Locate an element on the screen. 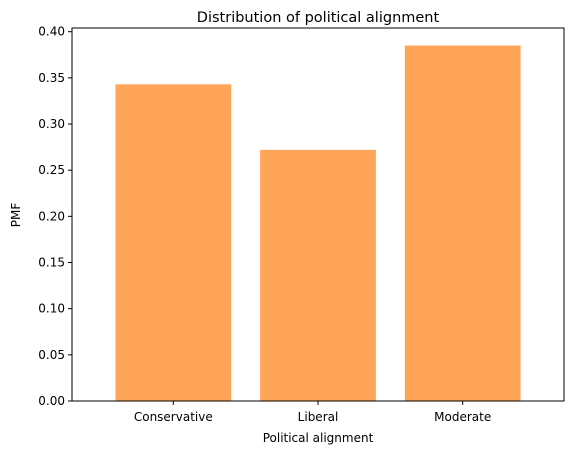 This screenshot has width=576, height=455. chart-title: Distribution of political alignment is located at coordinates (318, 18).